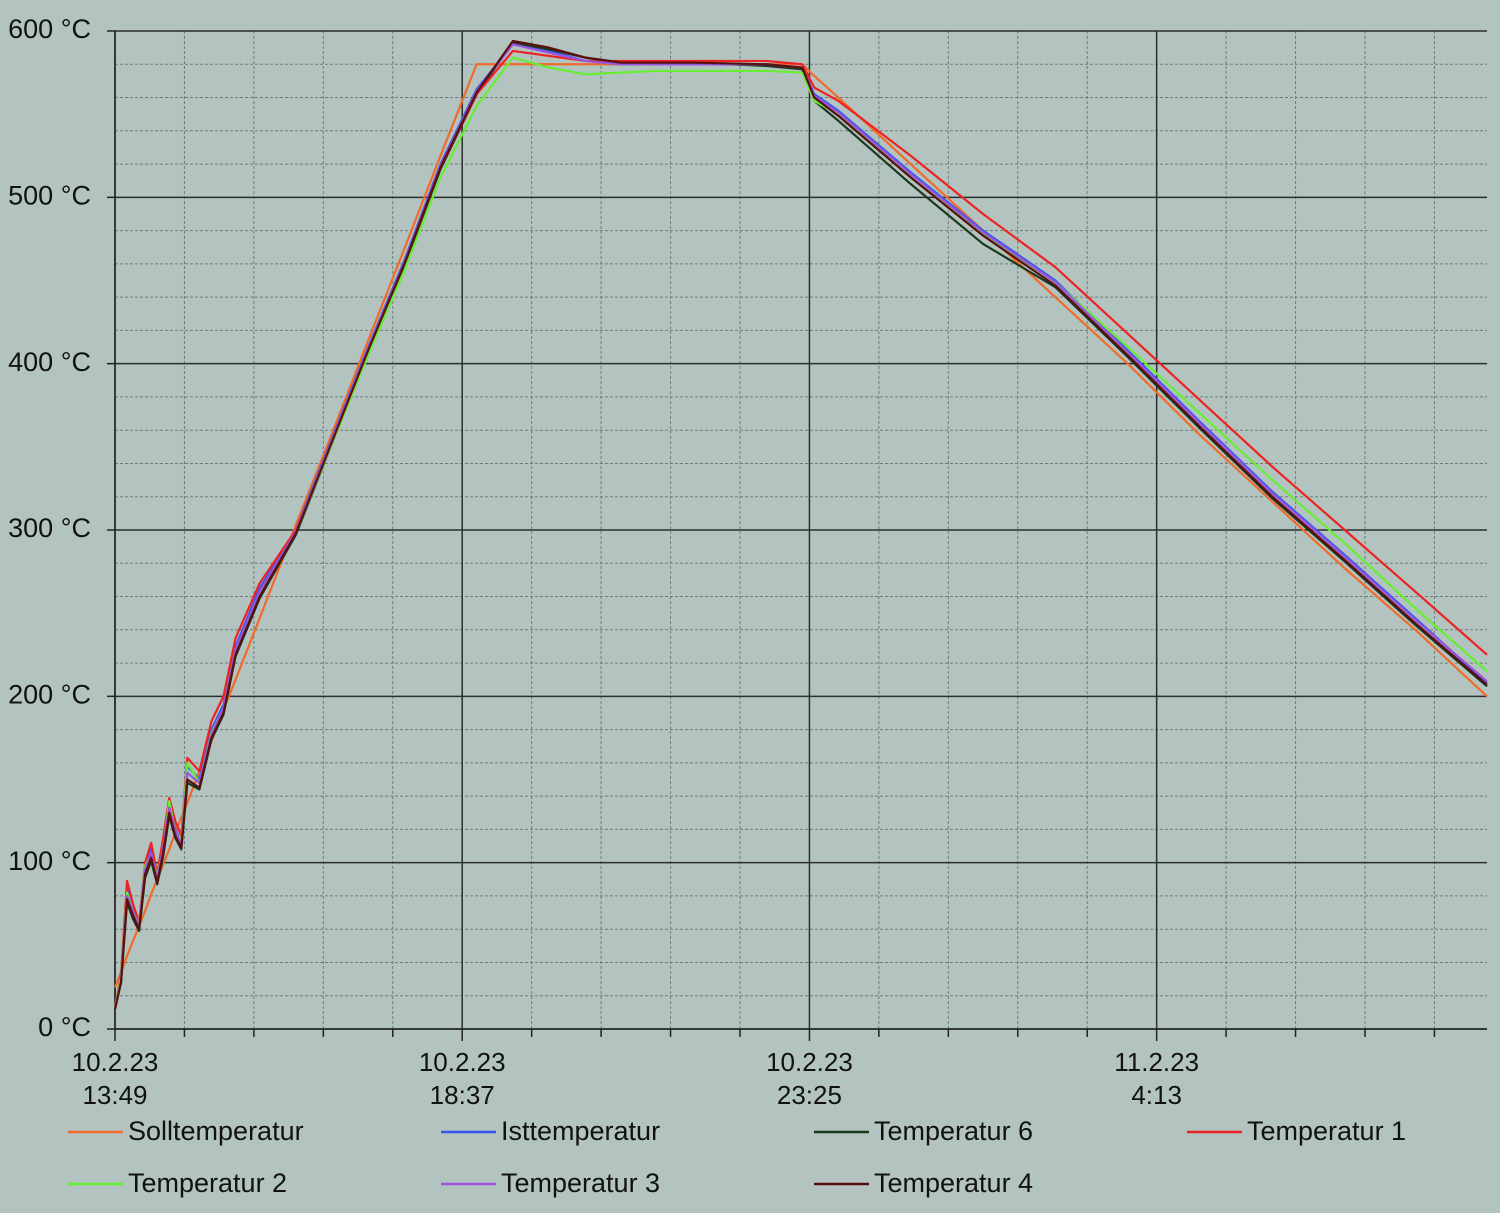 This screenshot has height=1213, width=1500. I want to click on y-tick-label: 0 °C, so click(64, 1027).